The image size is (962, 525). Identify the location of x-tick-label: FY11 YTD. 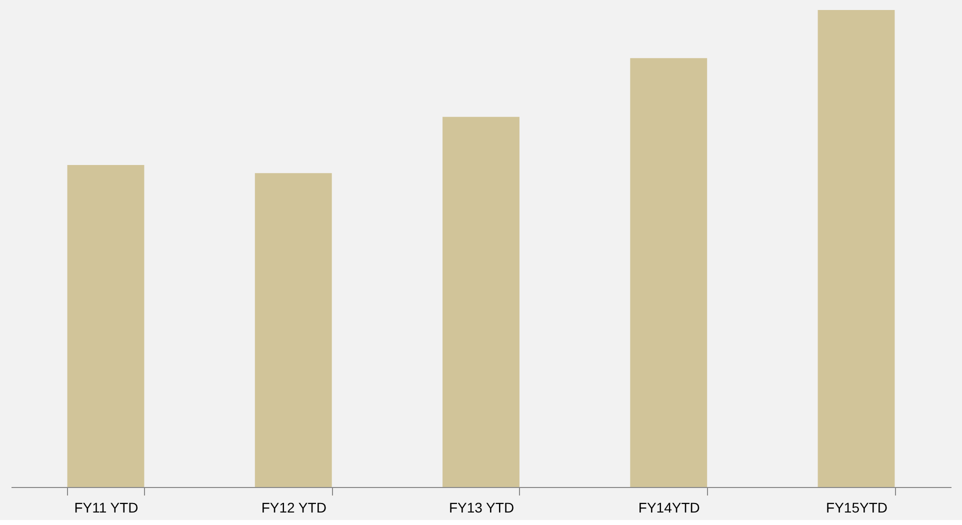
(106, 508).